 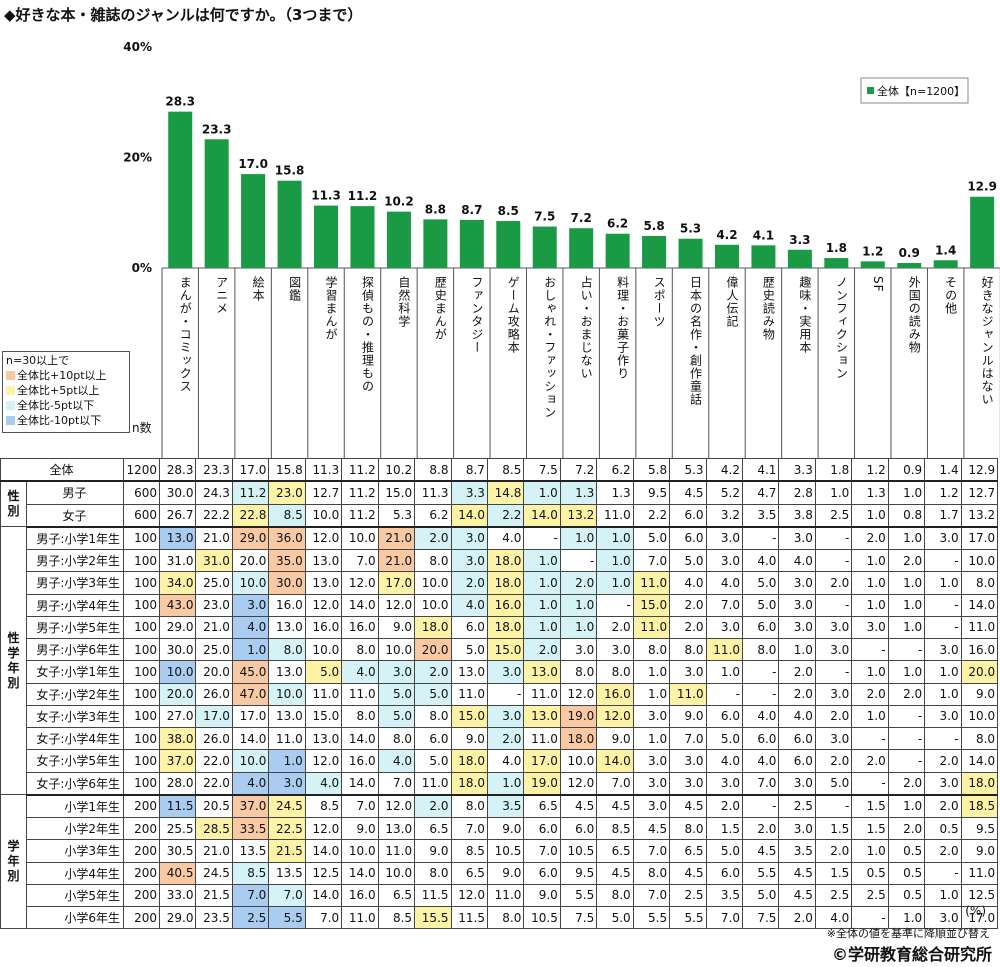 What do you see at coordinates (75, 583) in the screenshot?
I see `row-label: 男子:小学3年生` at bounding box center [75, 583].